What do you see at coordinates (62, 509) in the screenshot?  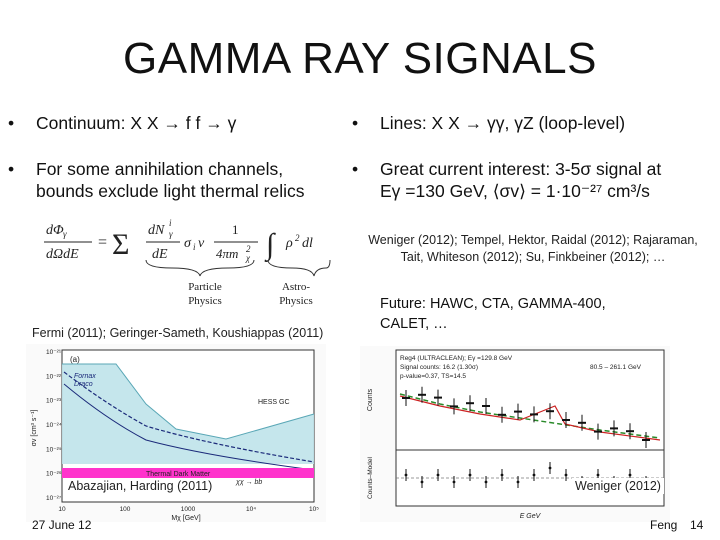 I see `x-tick-label: 10` at bounding box center [62, 509].